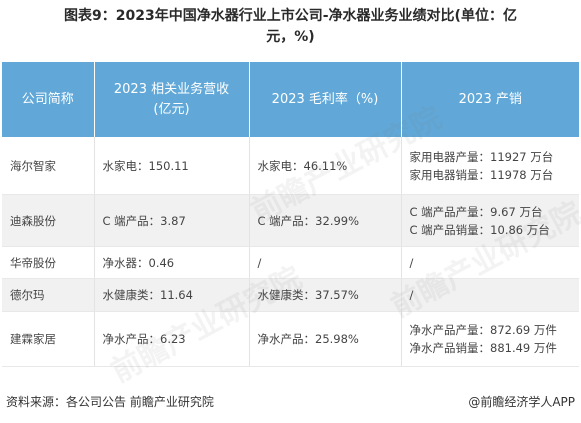 This screenshot has height=423, width=581. Describe the element at coordinates (290, 16) in the screenshot. I see `title-line-1: 图表9：2023年中国净水器行业上市公司-净水器业务业绩对比(单位：亿` at that location.